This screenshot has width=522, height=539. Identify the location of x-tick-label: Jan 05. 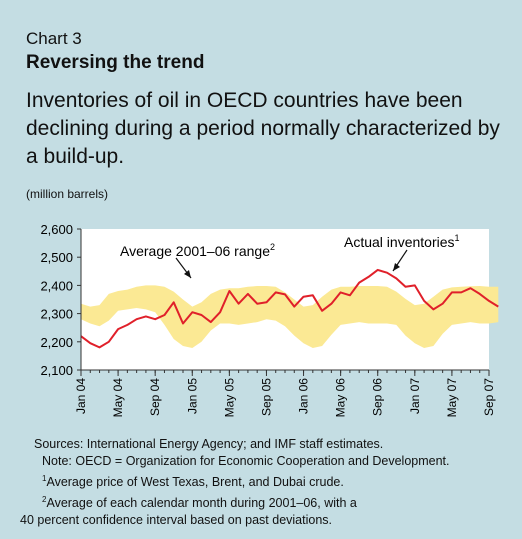
(192, 396).